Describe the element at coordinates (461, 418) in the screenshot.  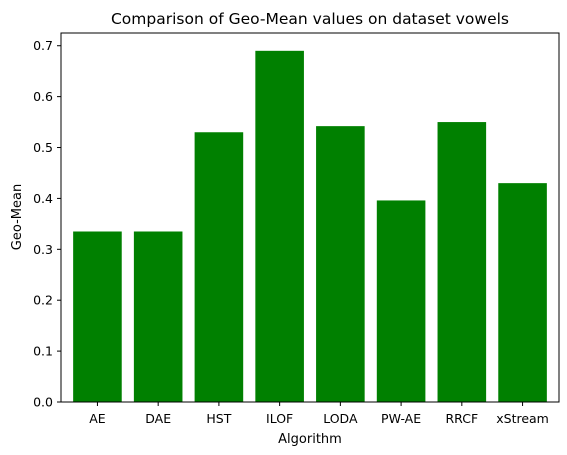
I see `x-tick-label: RRCF` at that location.